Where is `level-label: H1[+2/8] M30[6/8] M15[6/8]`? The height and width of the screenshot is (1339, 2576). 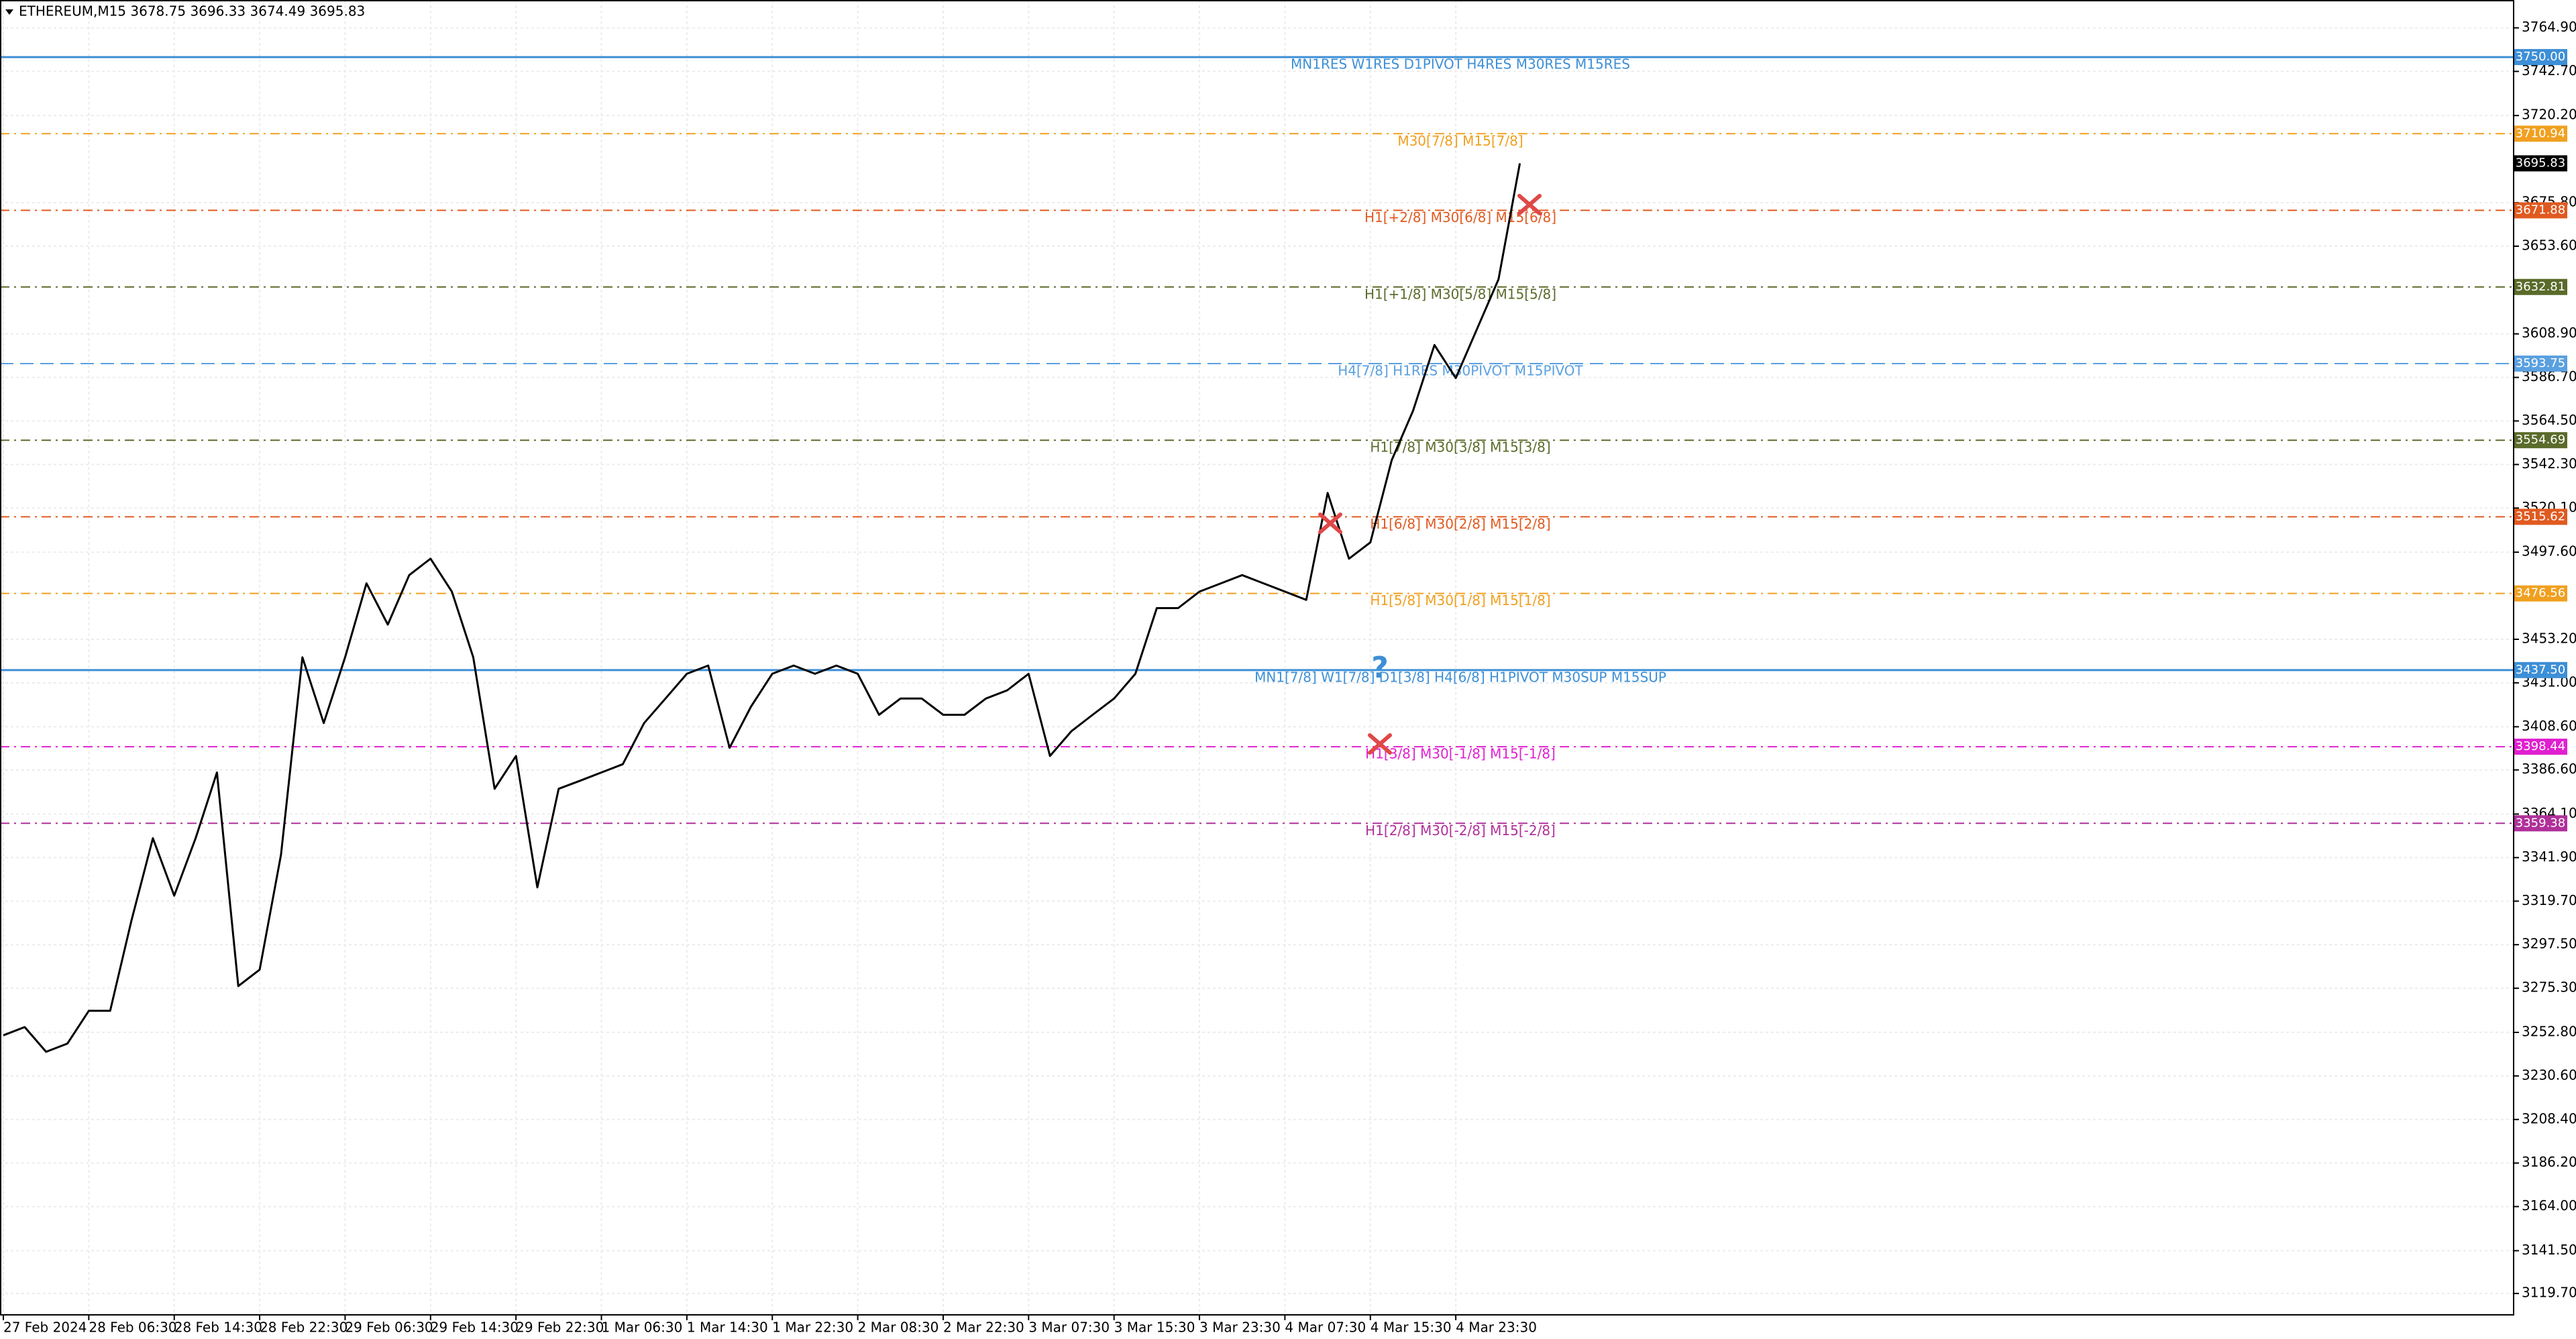
level-label: H1[+2/8] M30[6/8] M15[6/8] is located at coordinates (1460, 217).